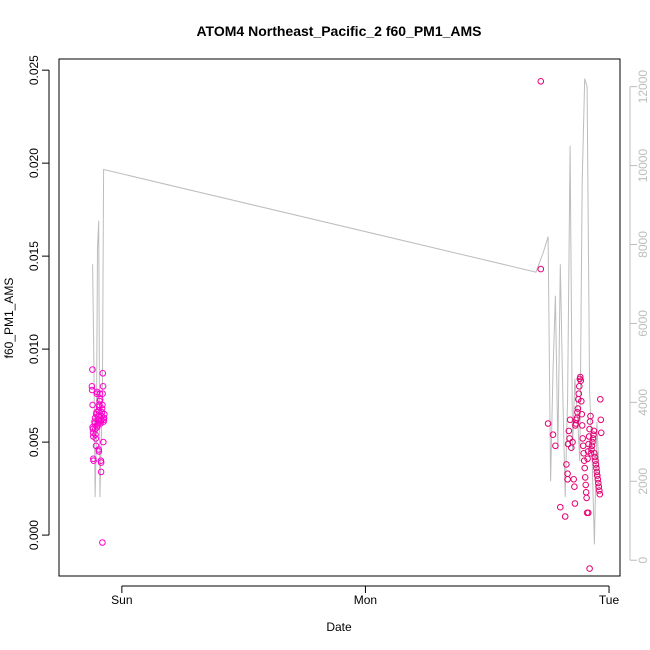 The width and height of the screenshot is (650, 650). I want to click on x-tick-label: Tue, so click(609, 600).